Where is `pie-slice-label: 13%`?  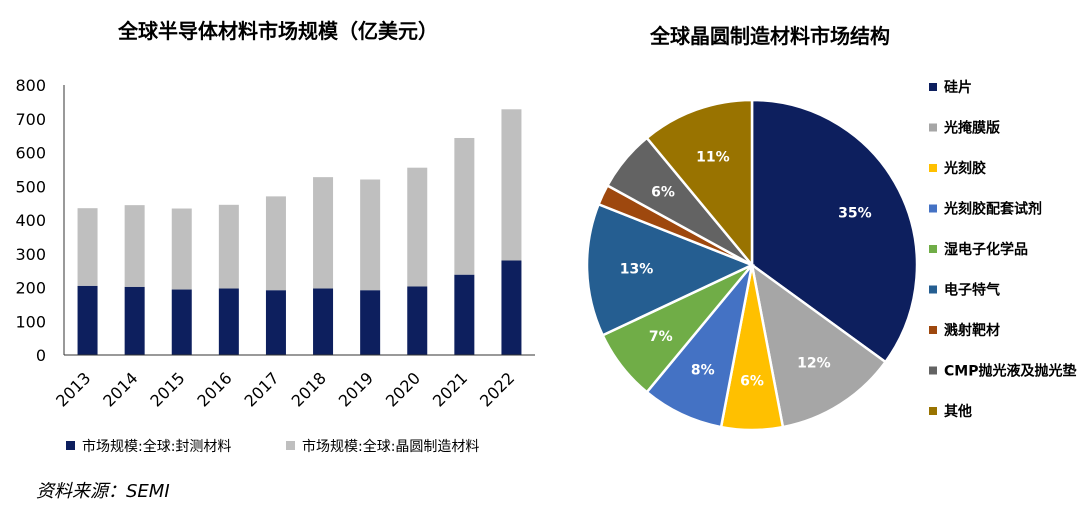 pie-slice-label: 13% is located at coordinates (637, 270).